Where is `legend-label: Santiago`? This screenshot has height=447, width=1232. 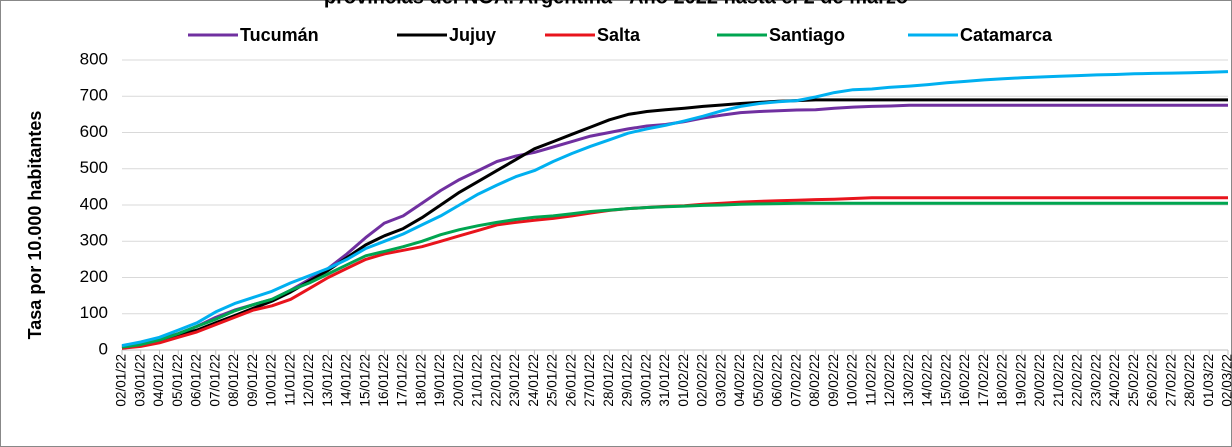
legend-label: Santiago is located at coordinates (807, 35).